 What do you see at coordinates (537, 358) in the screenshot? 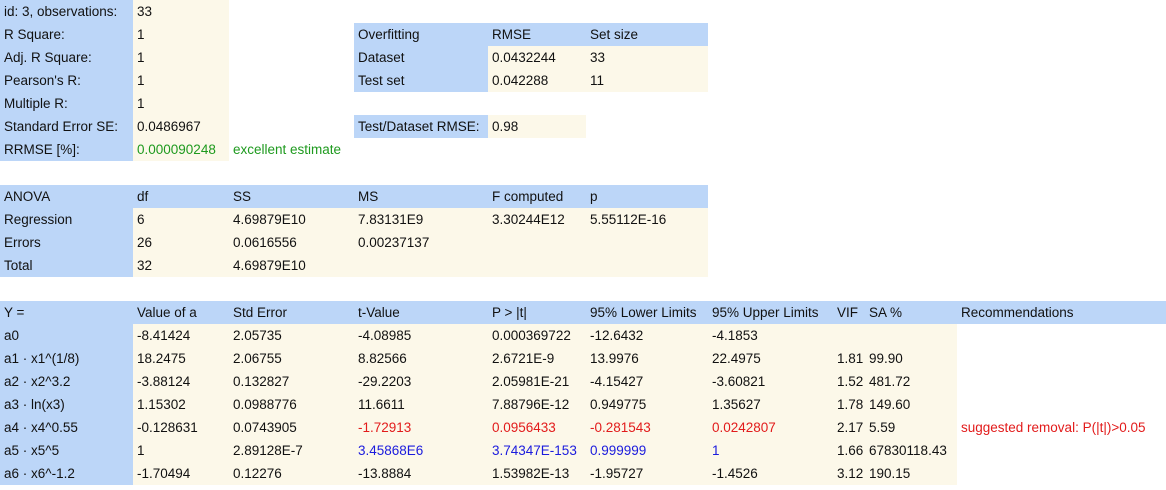
I see `coef-cell: 2.6721E-9` at bounding box center [537, 358].